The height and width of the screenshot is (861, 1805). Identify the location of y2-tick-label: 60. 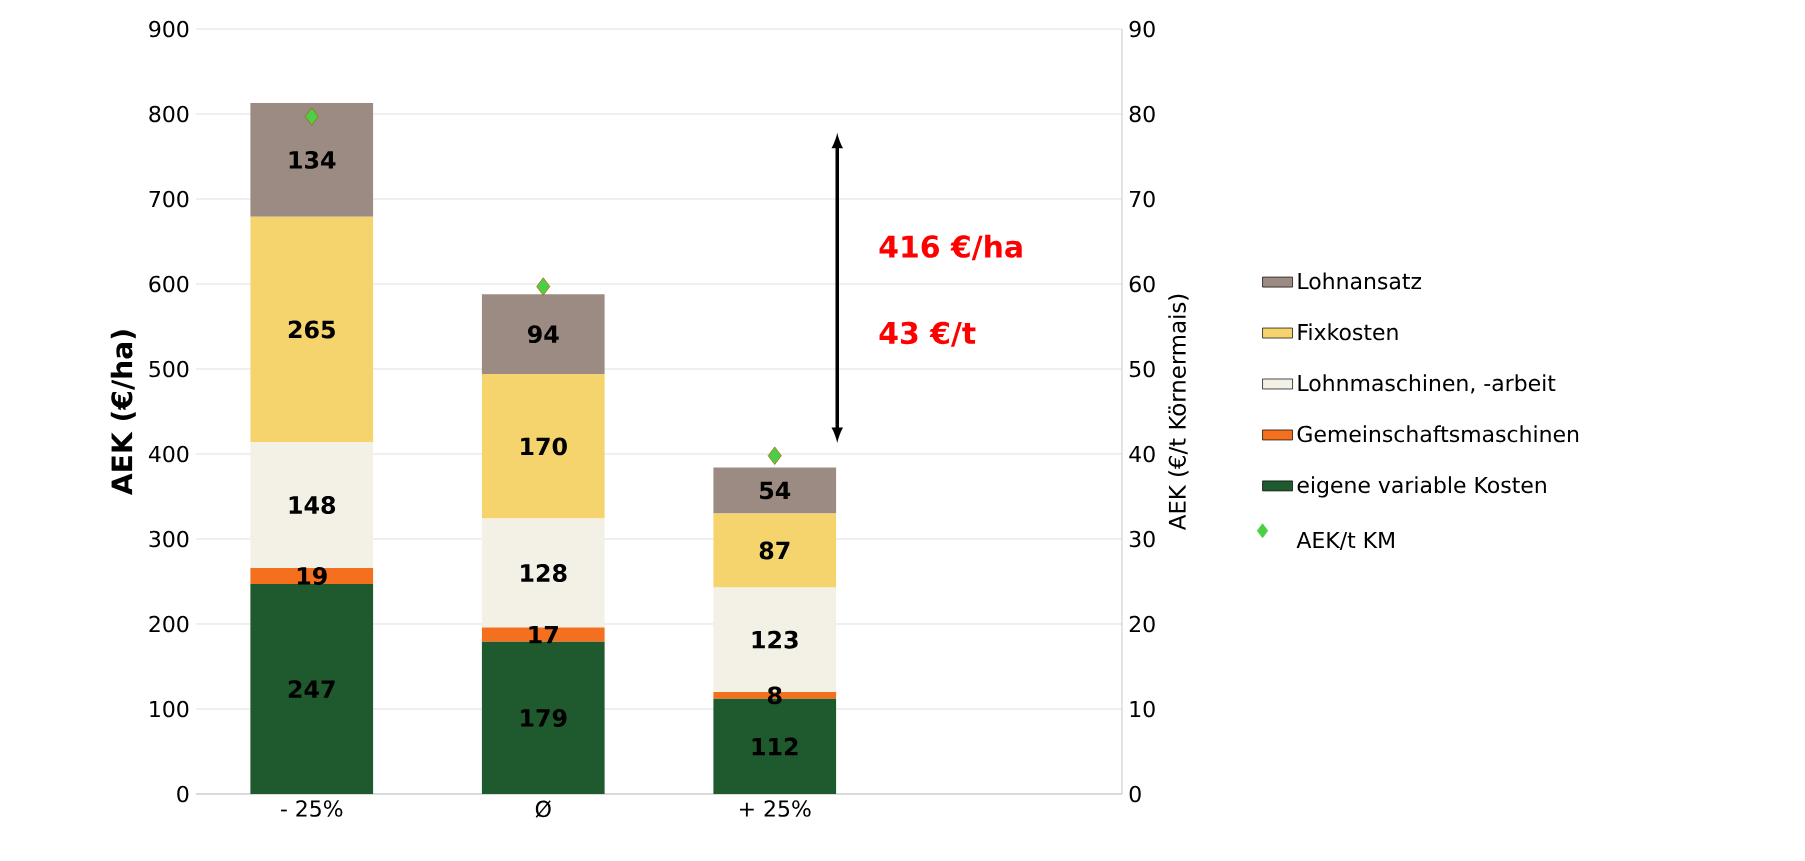
(1142, 284).